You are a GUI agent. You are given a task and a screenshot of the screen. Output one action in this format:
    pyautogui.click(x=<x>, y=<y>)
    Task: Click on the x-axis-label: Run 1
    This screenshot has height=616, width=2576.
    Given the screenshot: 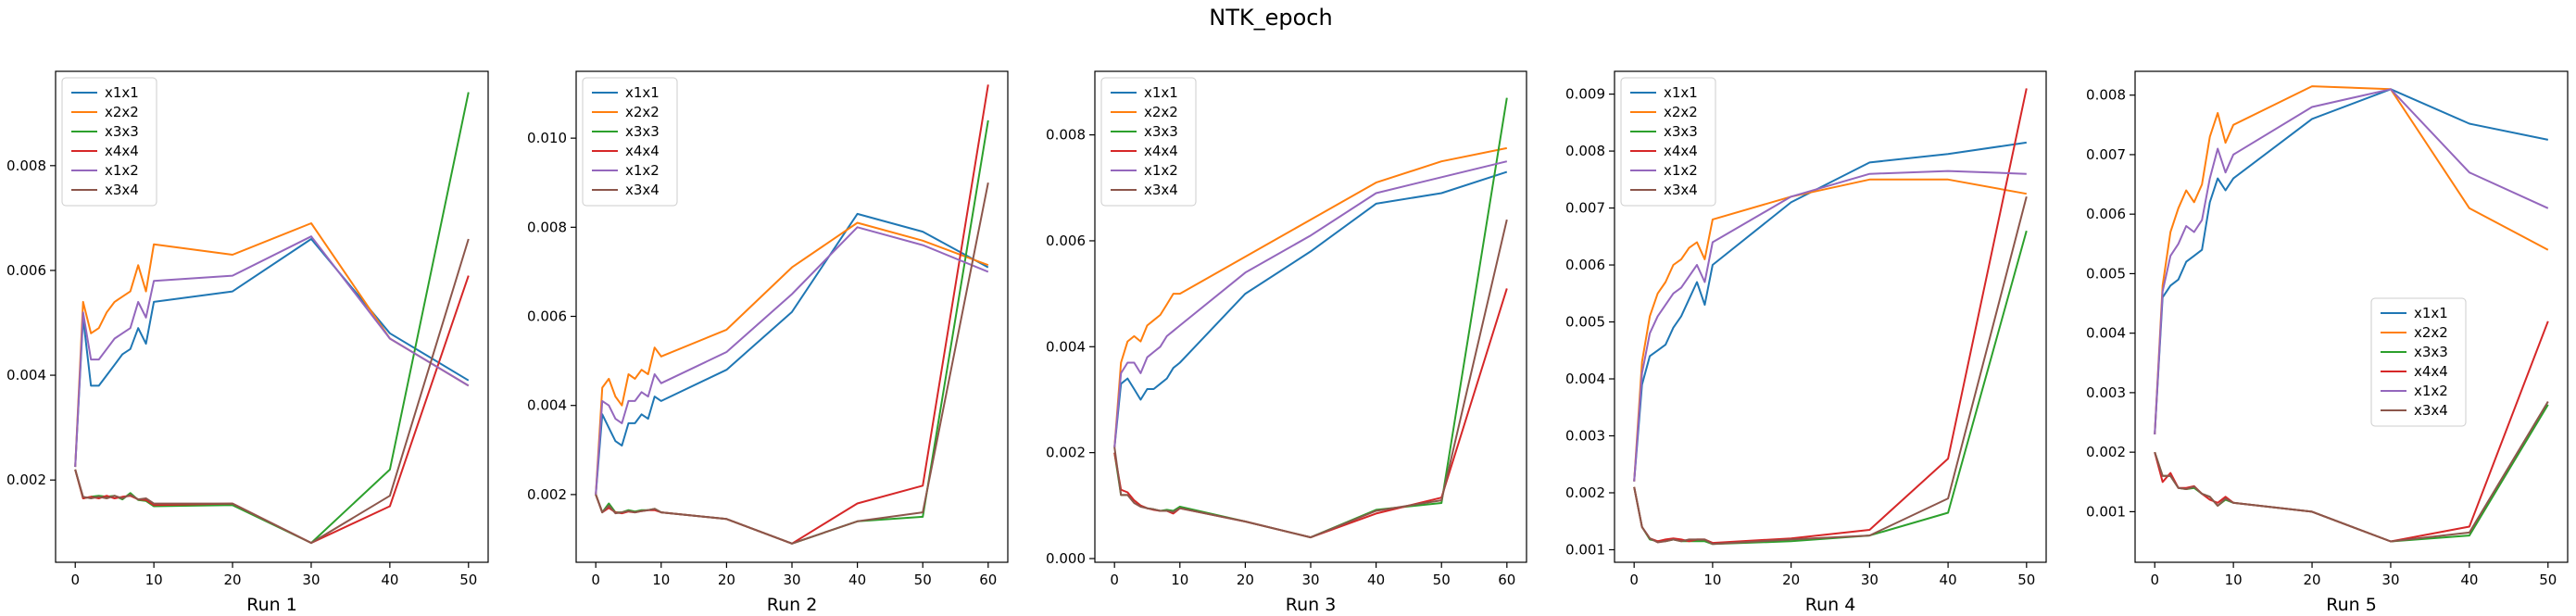 What is the action you would take?
    pyautogui.click(x=271, y=605)
    